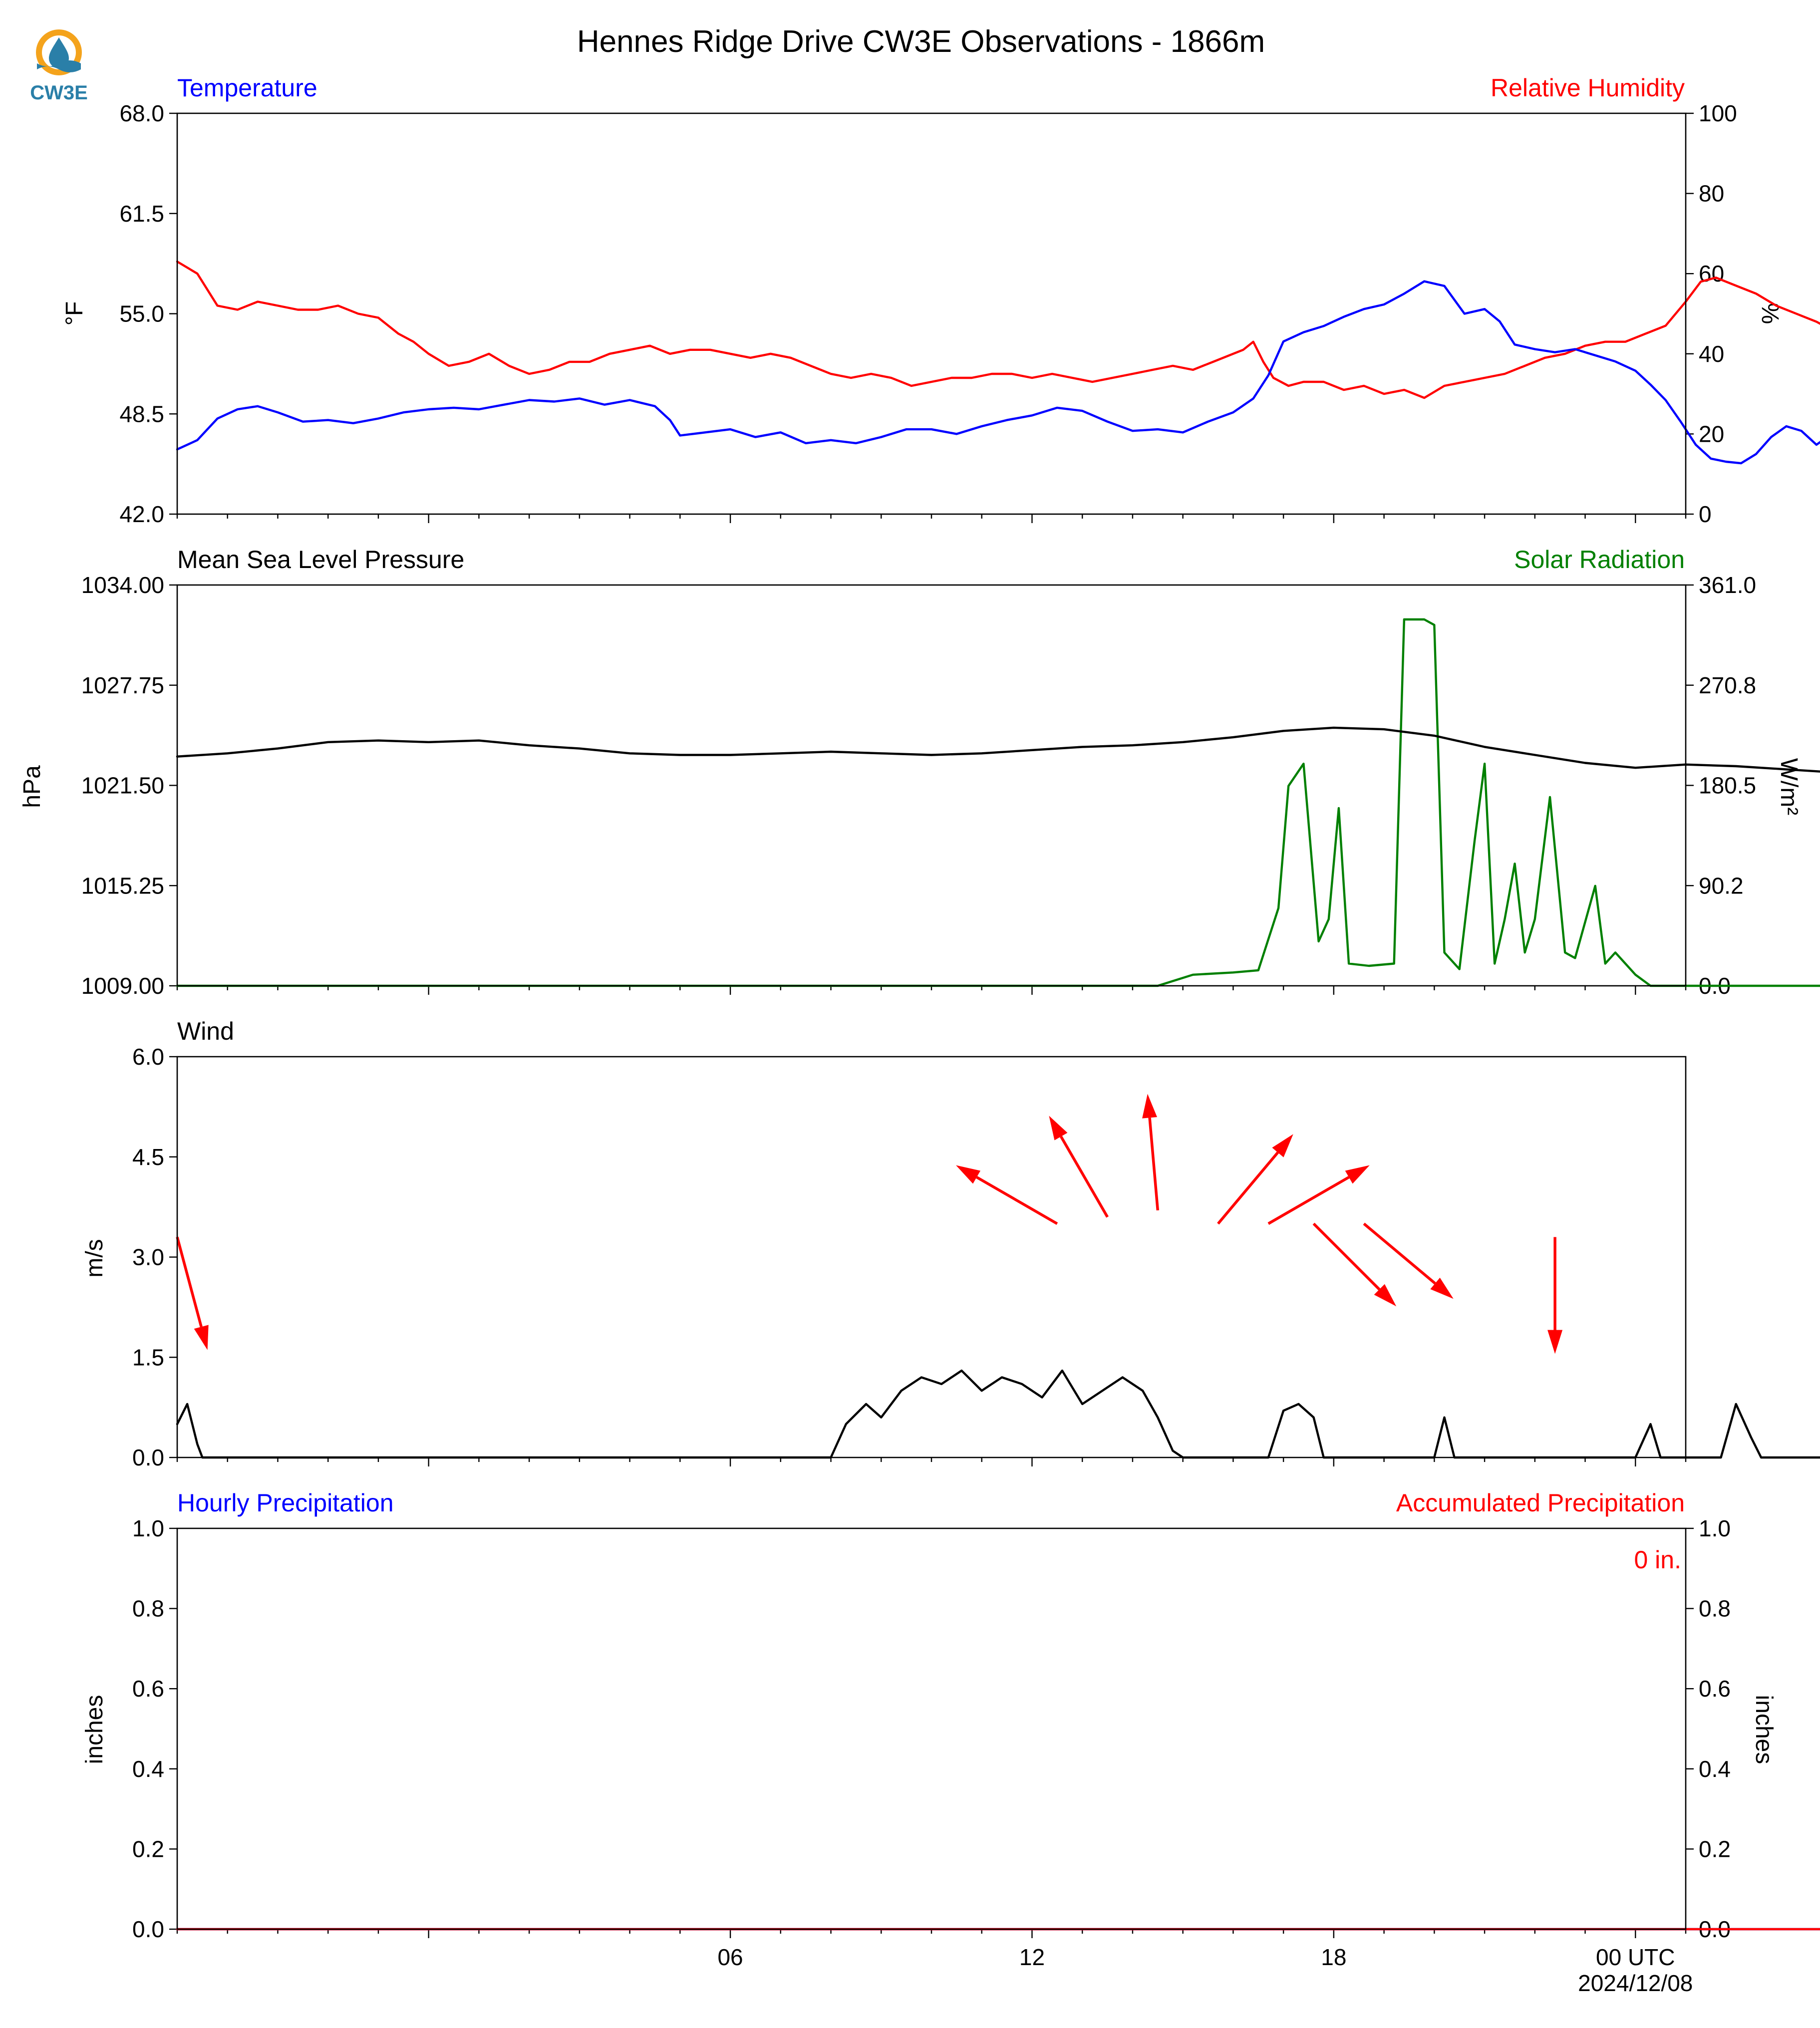 The width and height of the screenshot is (1820, 2028). I want to click on logo-wave-icon, so click(59, 66).